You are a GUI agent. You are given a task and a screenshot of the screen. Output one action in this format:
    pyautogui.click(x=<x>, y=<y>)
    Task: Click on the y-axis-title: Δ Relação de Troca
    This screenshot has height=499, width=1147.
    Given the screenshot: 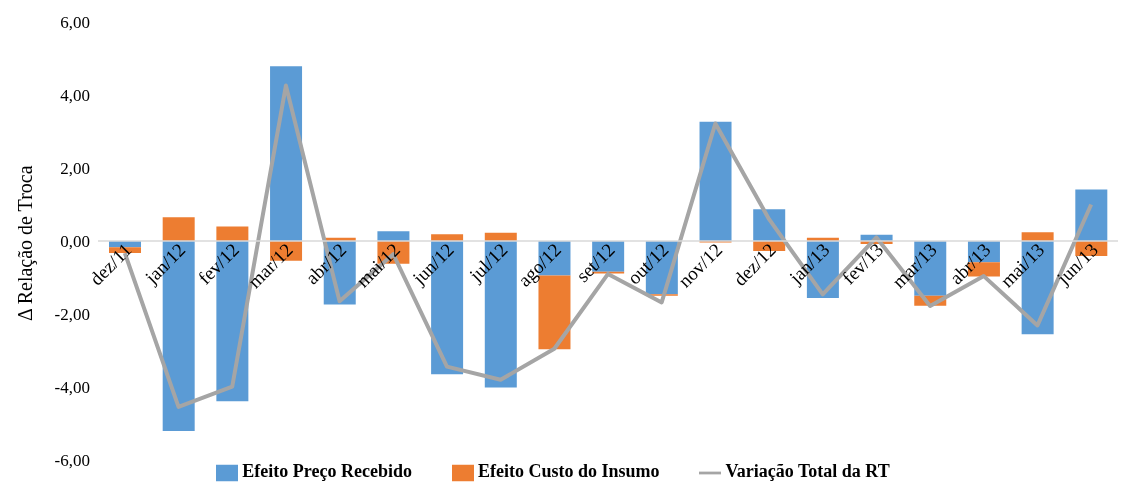 What is the action you would take?
    pyautogui.click(x=26, y=243)
    